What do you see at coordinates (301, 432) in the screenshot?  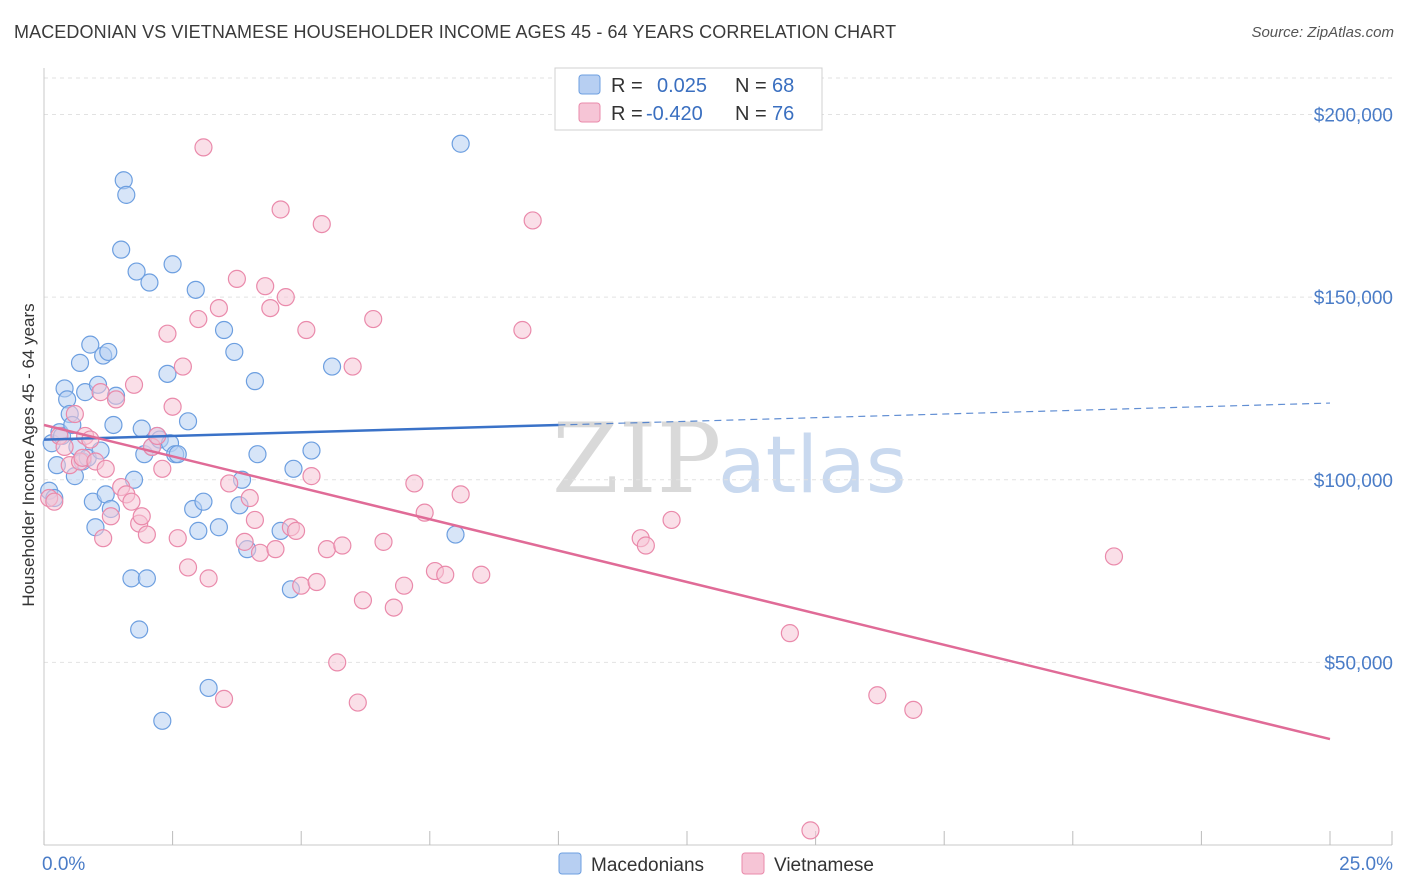 I see `macedonians-trend-line` at bounding box center [301, 432].